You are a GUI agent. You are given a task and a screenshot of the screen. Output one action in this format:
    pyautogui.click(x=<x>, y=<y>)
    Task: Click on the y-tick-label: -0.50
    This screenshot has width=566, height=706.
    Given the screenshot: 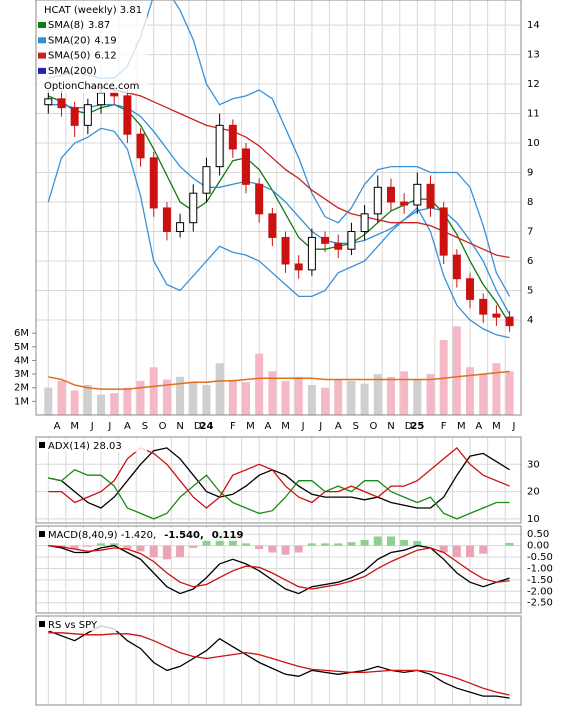 What is the action you would take?
    pyautogui.click(x=540, y=557)
    